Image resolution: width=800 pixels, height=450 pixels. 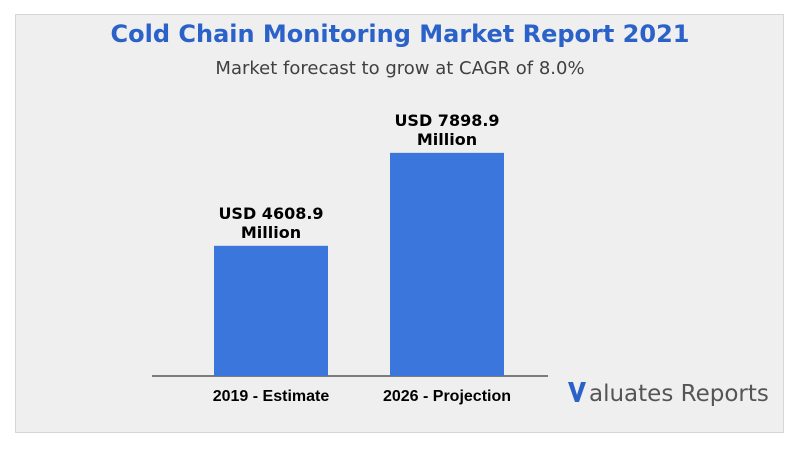 What do you see at coordinates (400, 68) in the screenshot?
I see `chart-subtitle: Market forecast to grow at CAGR of 8.0%` at bounding box center [400, 68].